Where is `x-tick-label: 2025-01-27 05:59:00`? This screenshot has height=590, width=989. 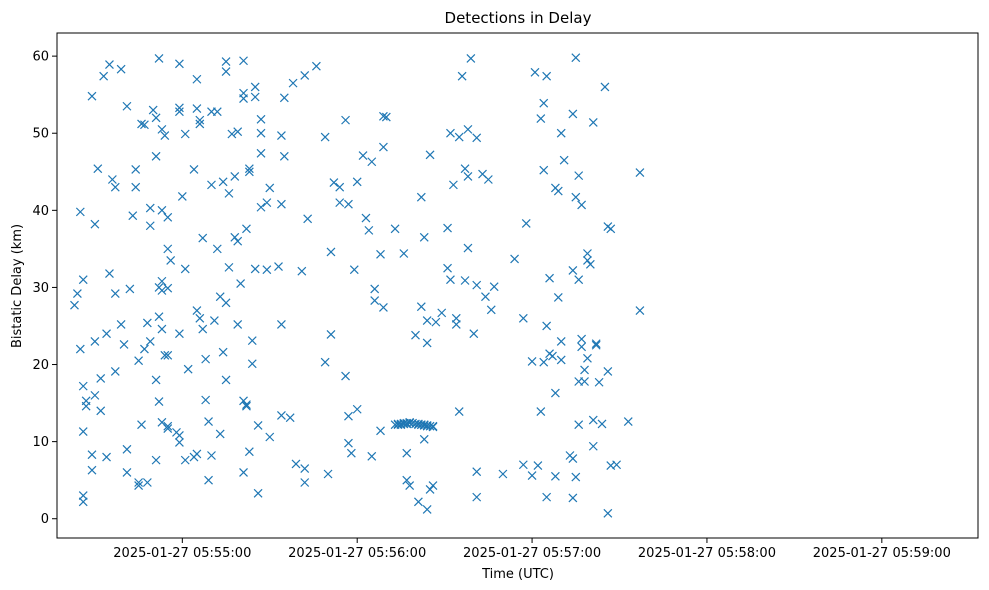
x-tick-label: 2025-01-27 05:59:00 is located at coordinates (882, 553).